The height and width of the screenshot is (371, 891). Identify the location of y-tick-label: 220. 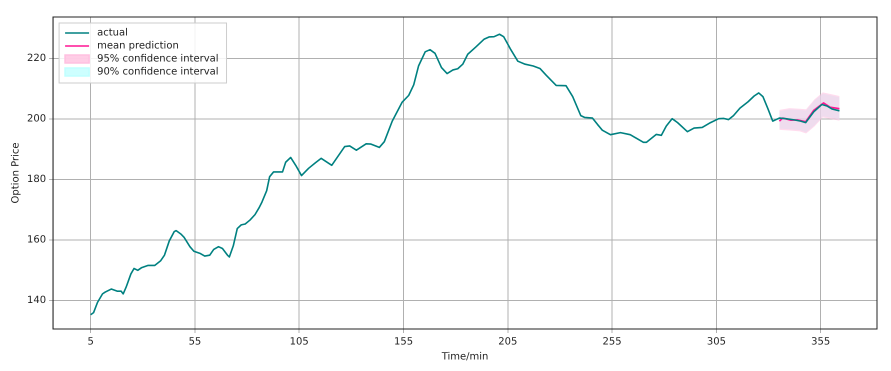
(36, 58).